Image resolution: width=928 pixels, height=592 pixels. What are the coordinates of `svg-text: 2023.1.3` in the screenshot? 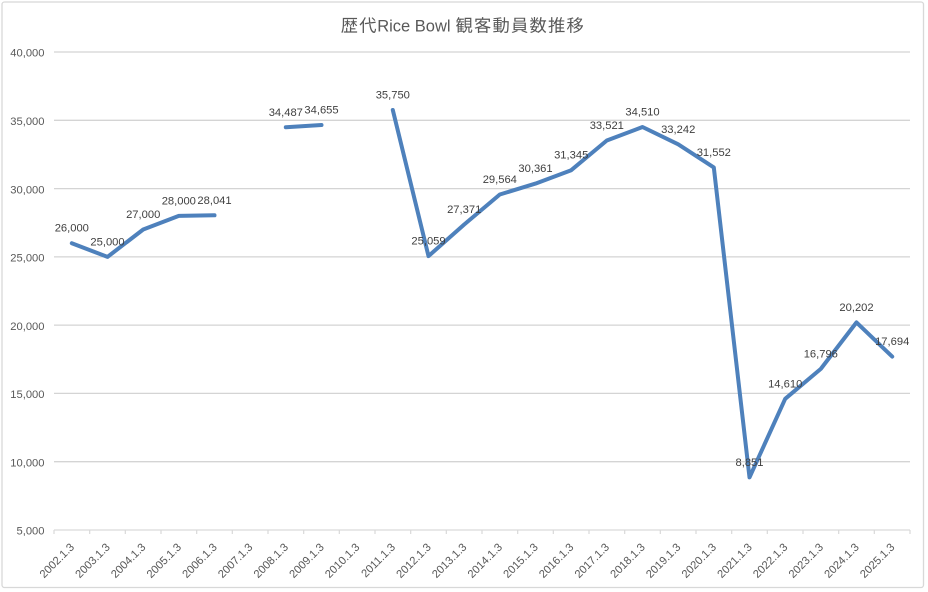 It's located at (806, 560).